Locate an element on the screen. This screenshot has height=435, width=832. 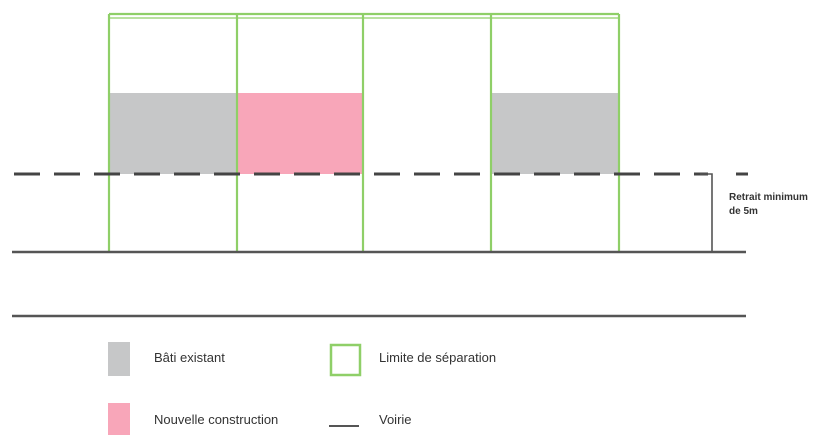
new-construction is located at coordinates (300, 133).